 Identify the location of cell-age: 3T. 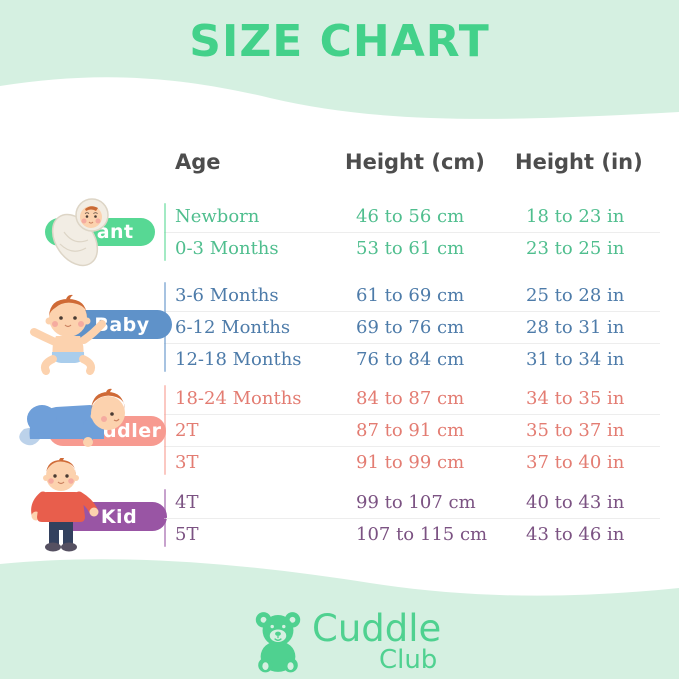
(187, 462).